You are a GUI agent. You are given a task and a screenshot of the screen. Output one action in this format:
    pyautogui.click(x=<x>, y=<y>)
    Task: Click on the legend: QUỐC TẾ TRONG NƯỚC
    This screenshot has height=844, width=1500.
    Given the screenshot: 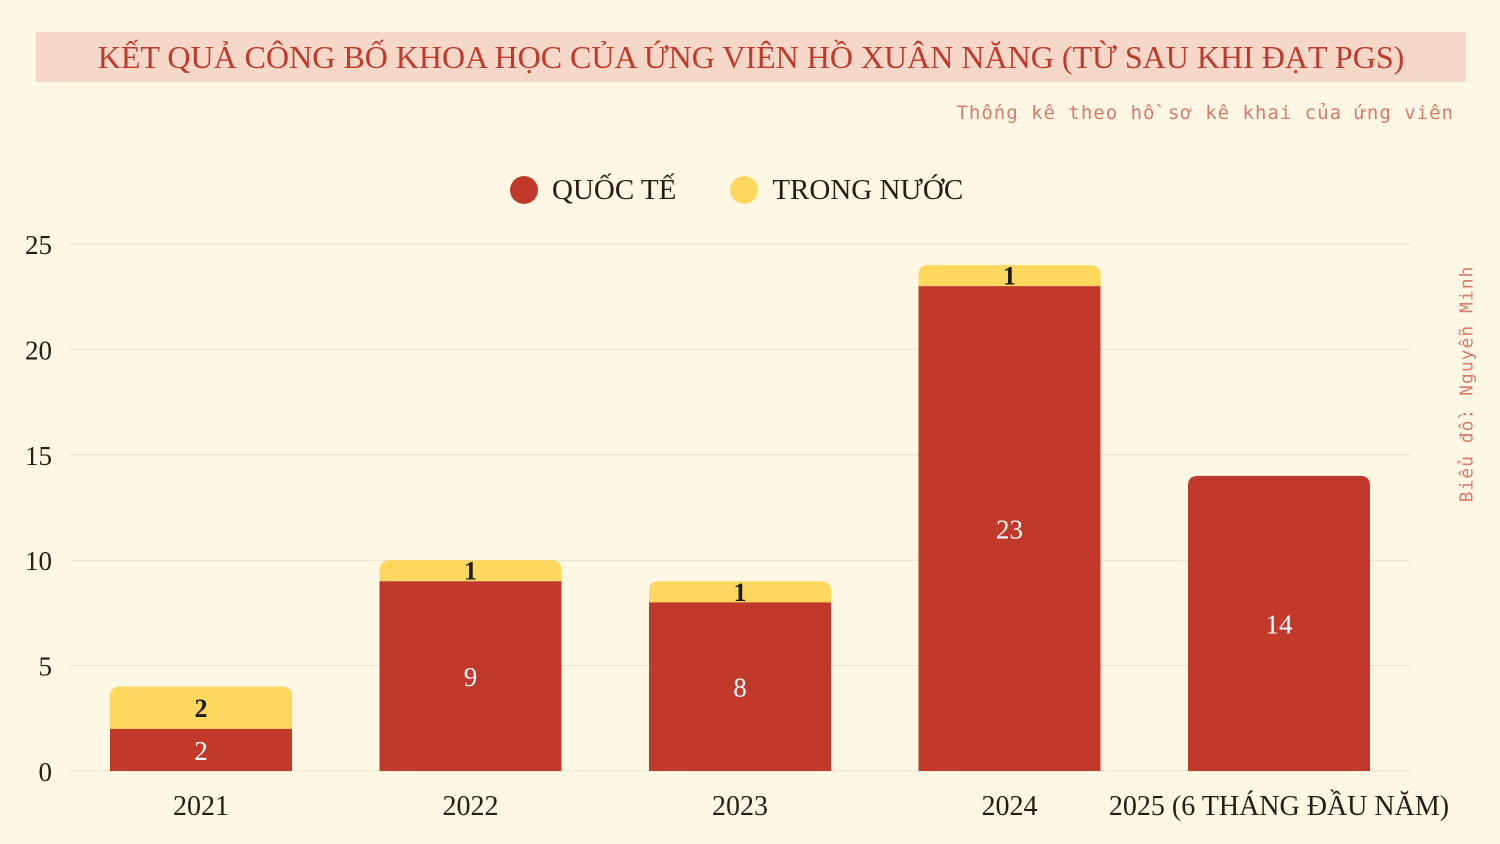 What is the action you would take?
    pyautogui.click(x=763, y=190)
    